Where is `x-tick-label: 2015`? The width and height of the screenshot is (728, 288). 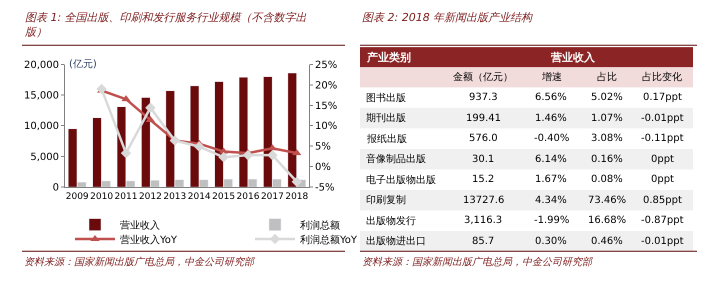 x-tick-label: 2015 is located at coordinates (224, 197).